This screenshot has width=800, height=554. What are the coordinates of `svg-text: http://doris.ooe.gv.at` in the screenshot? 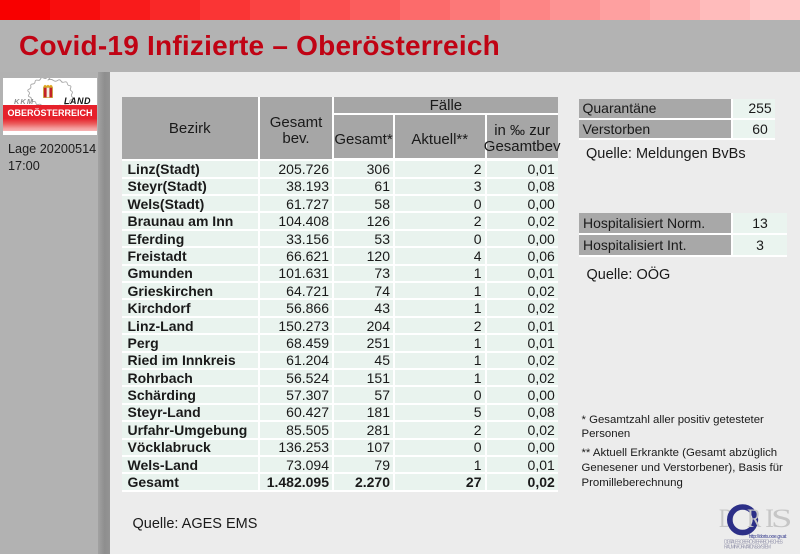 It's located at (768, 537).